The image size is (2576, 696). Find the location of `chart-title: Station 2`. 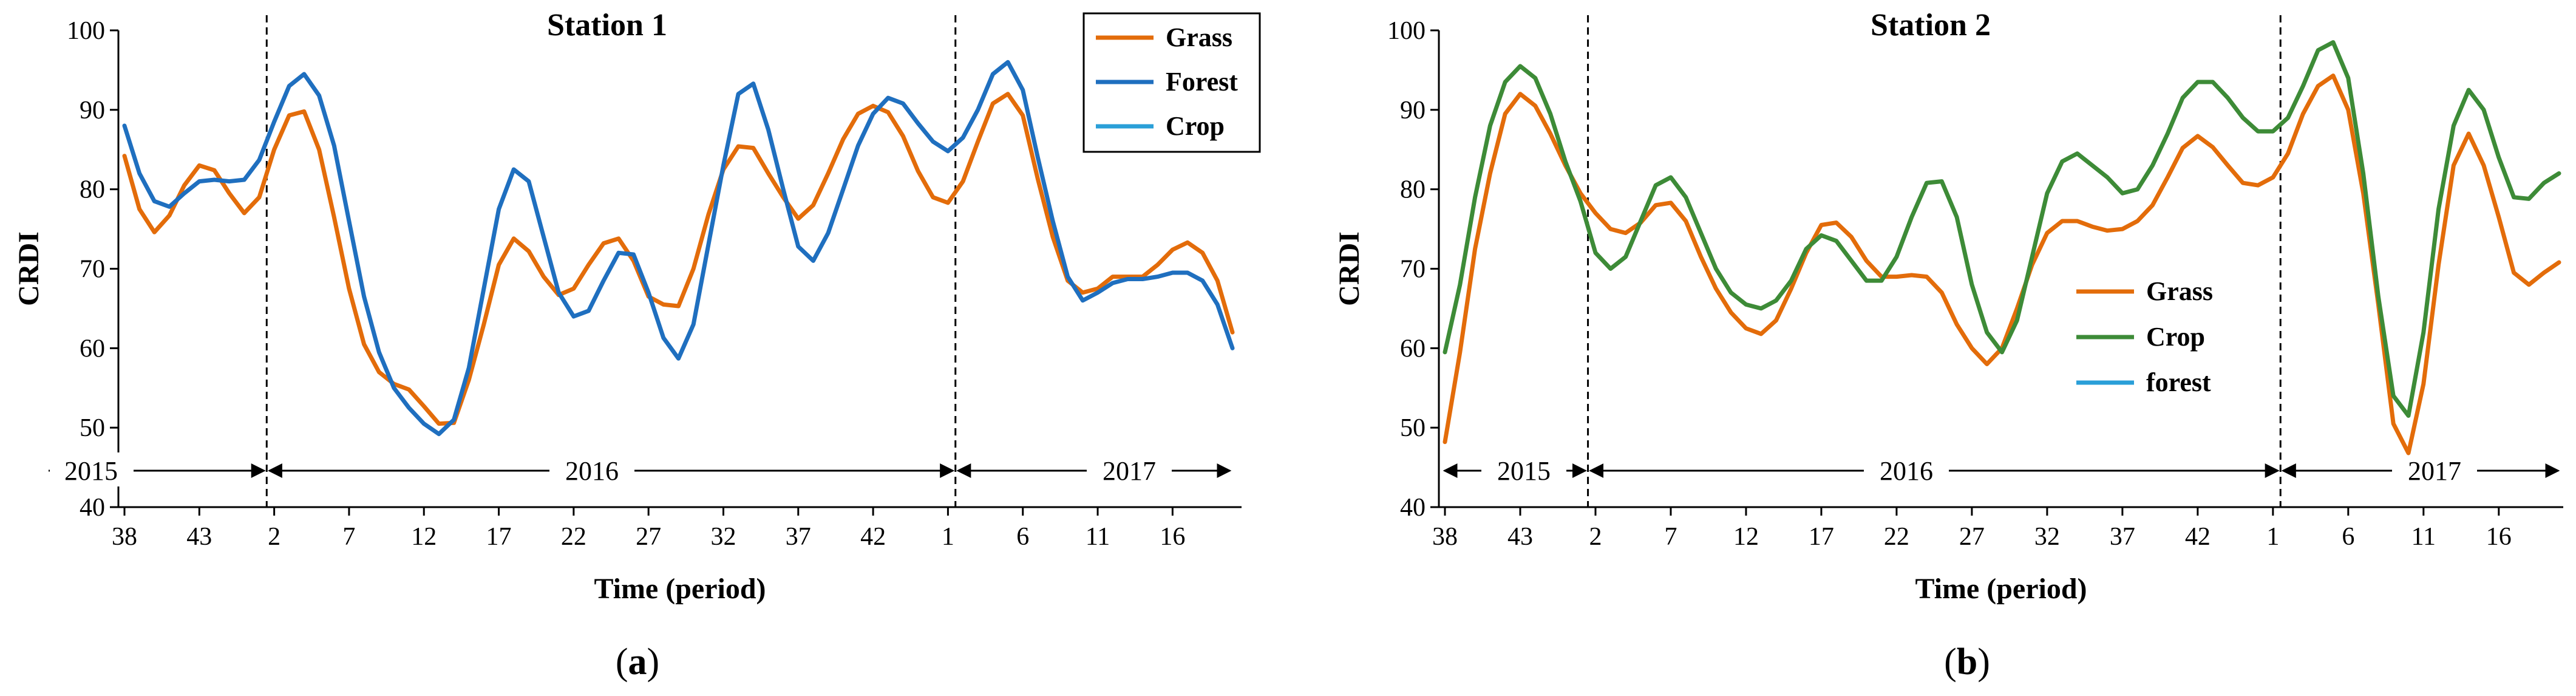

chart-title: Station 2 is located at coordinates (1931, 25).